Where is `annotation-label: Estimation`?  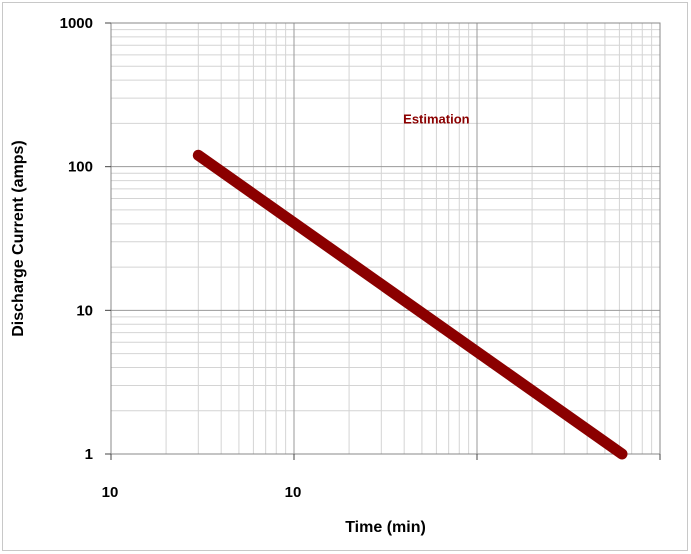 annotation-label: Estimation is located at coordinates (436, 118).